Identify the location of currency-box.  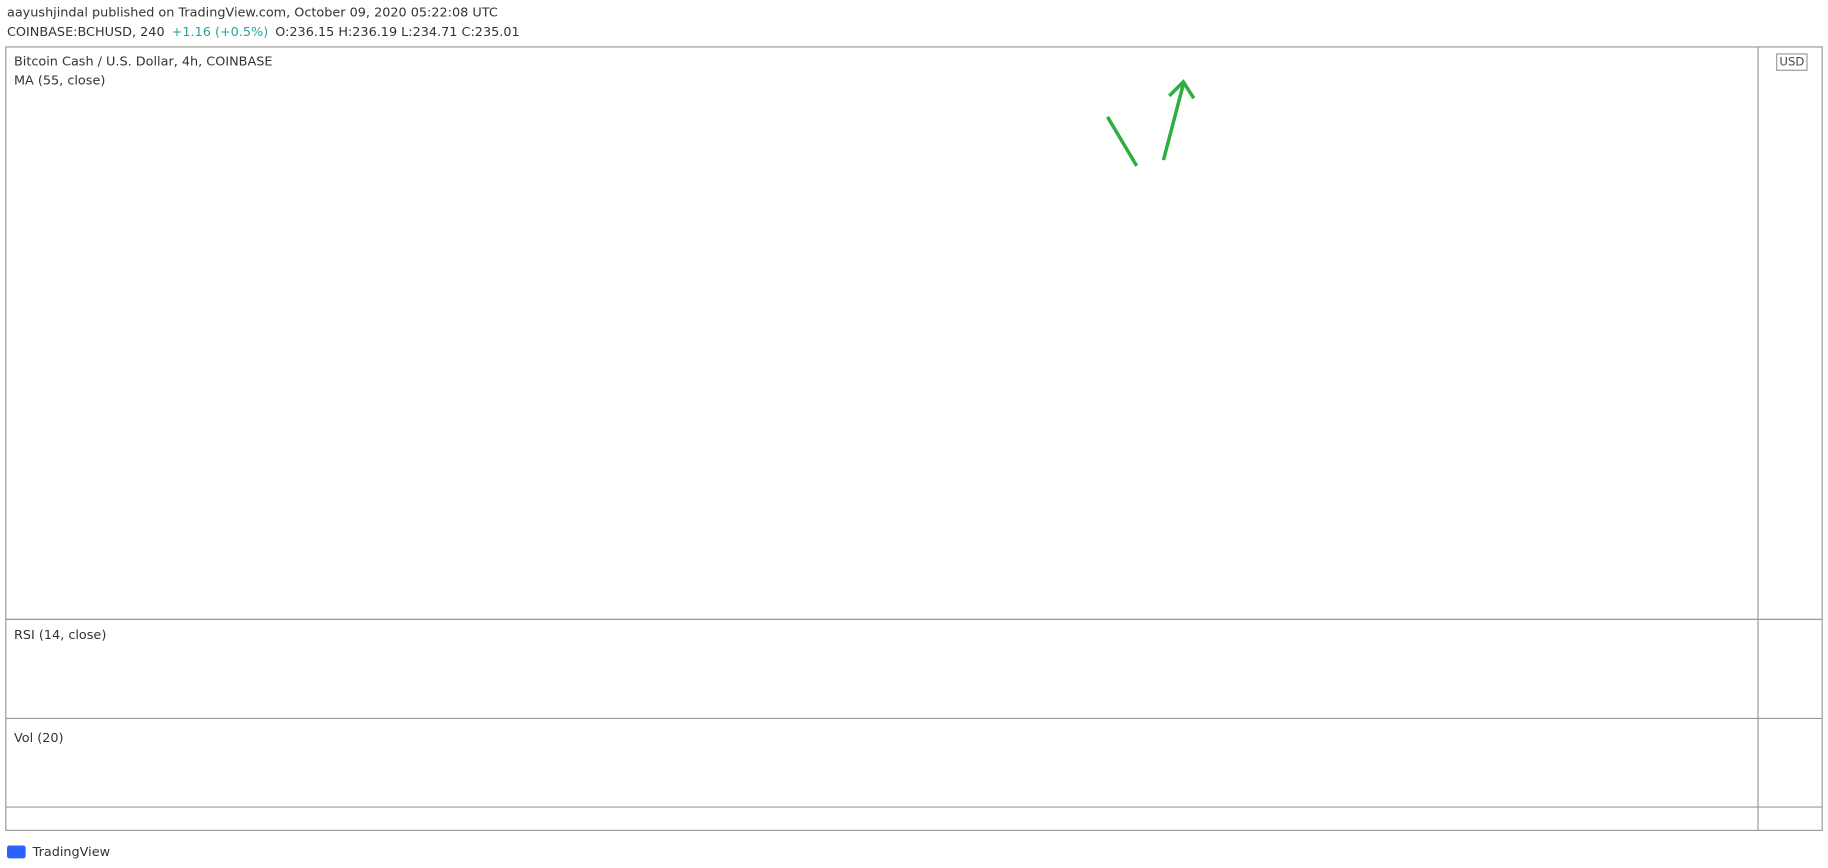
(1792, 62).